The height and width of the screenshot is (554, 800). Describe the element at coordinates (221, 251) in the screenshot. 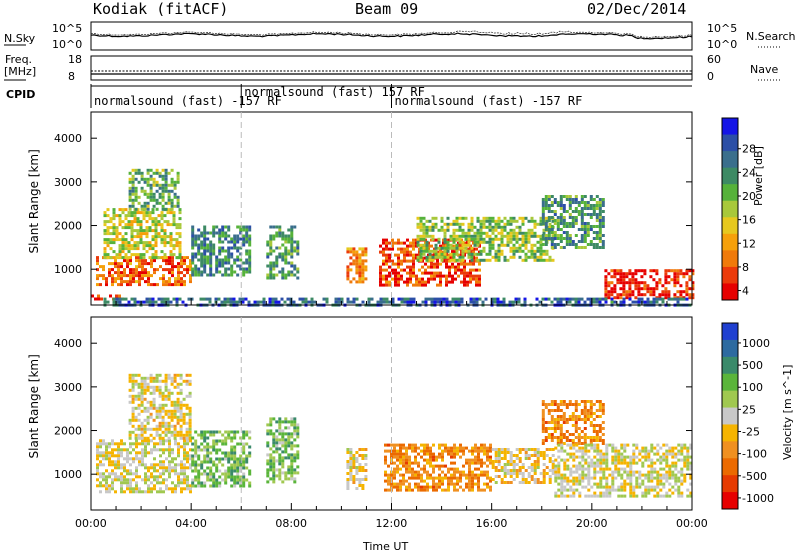

I see `data-region` at that location.